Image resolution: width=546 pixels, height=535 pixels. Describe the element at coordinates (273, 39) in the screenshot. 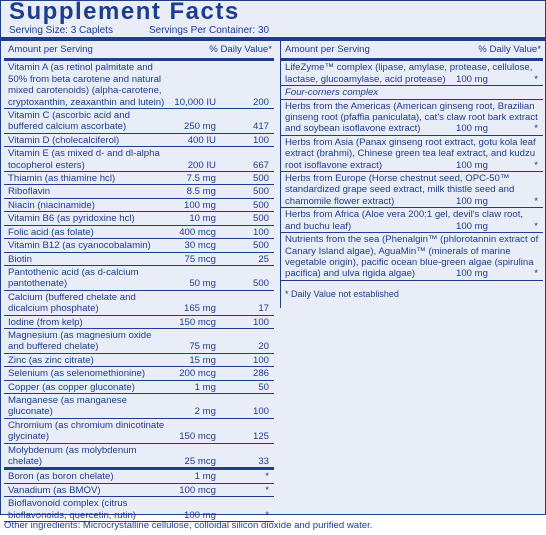

I see `top-rule` at that location.